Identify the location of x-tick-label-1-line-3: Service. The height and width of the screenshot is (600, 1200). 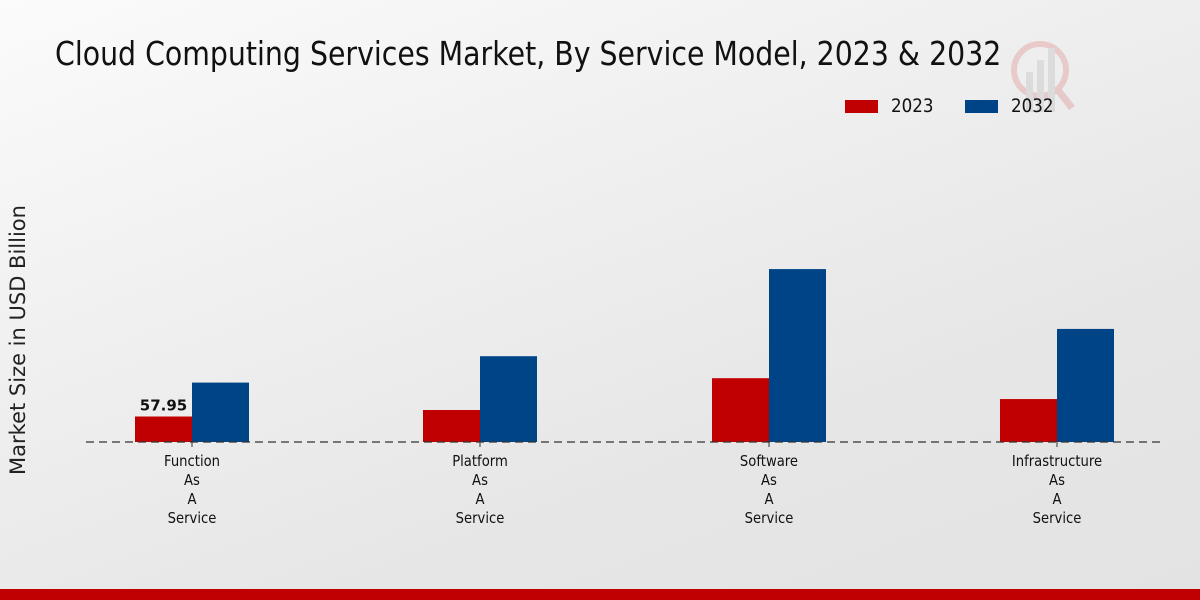
(480, 518).